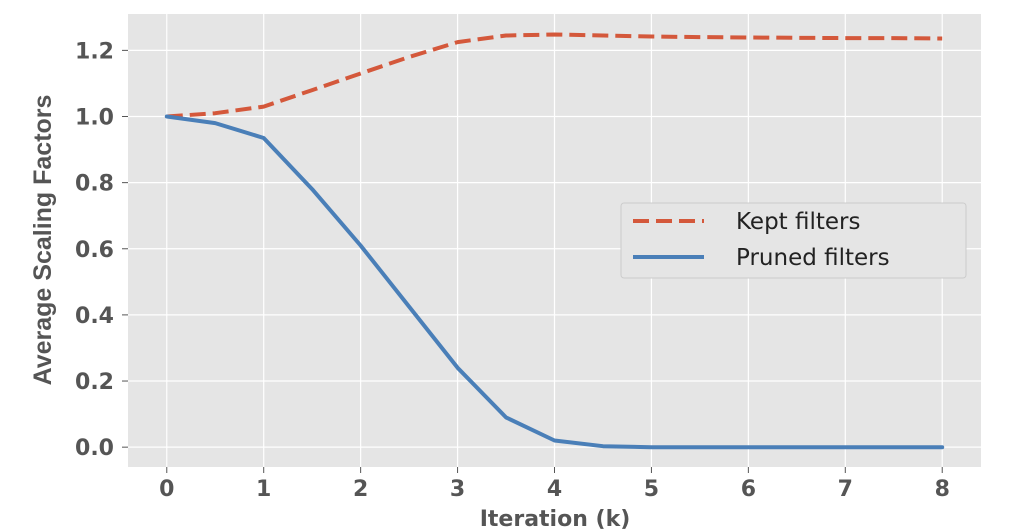 The height and width of the screenshot is (531, 1016). Describe the element at coordinates (360, 489) in the screenshot. I see `x-tick-label: 2` at that location.